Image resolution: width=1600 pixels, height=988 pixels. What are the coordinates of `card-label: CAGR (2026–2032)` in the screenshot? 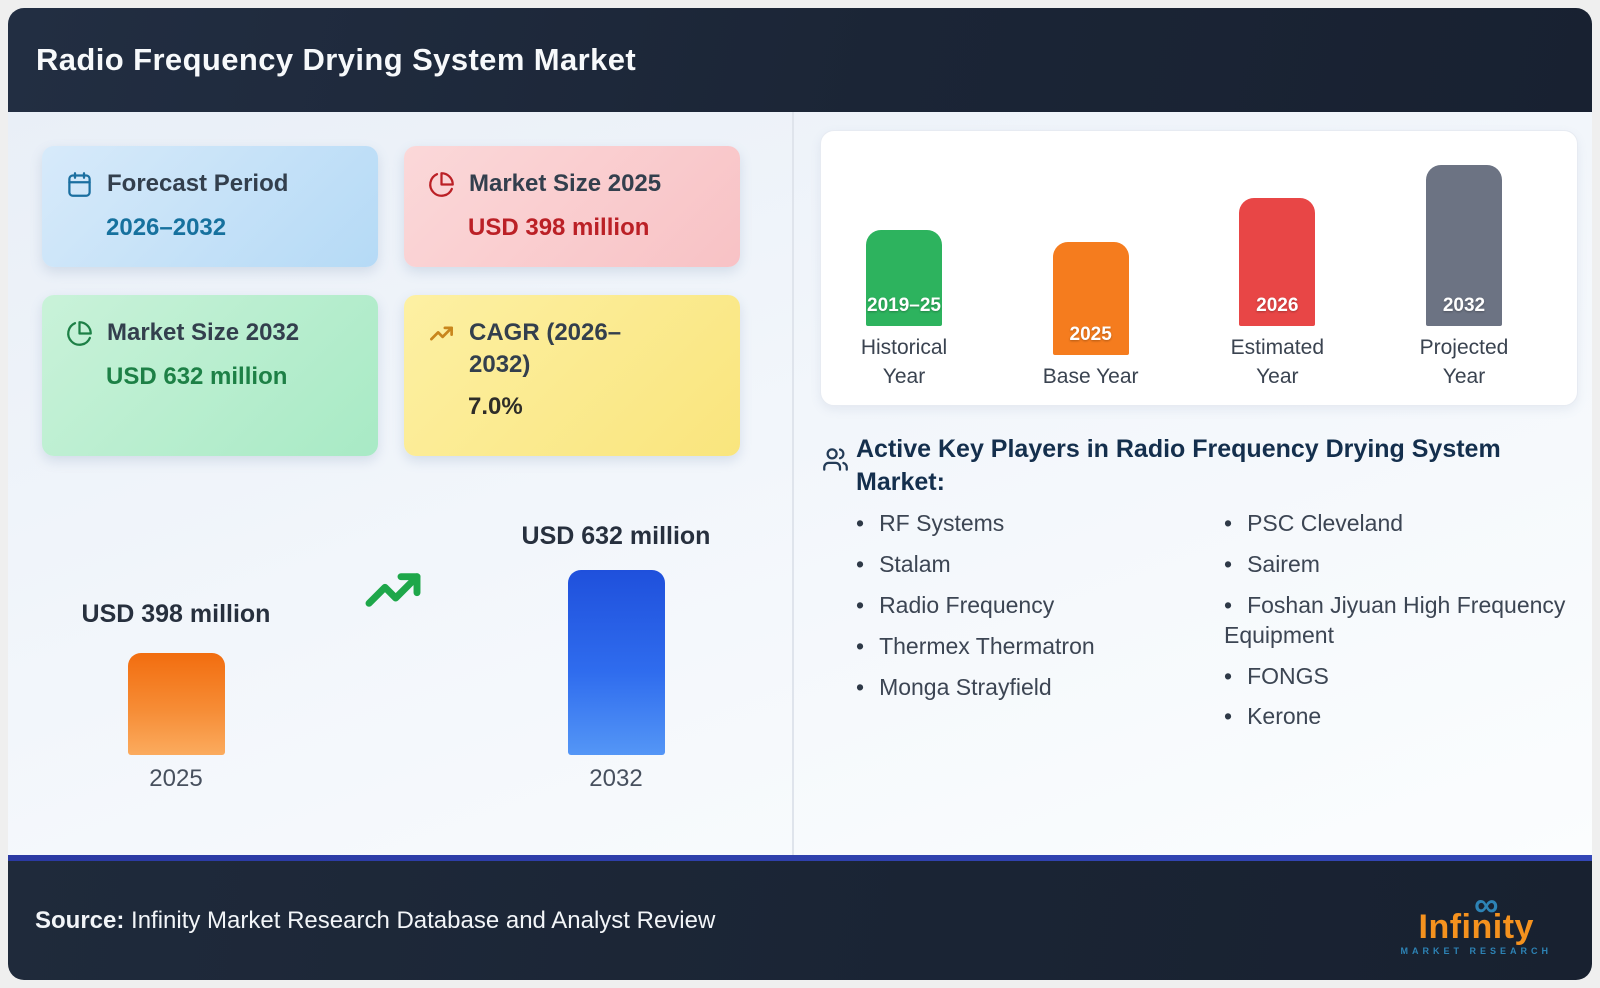 It's located at (545, 349).